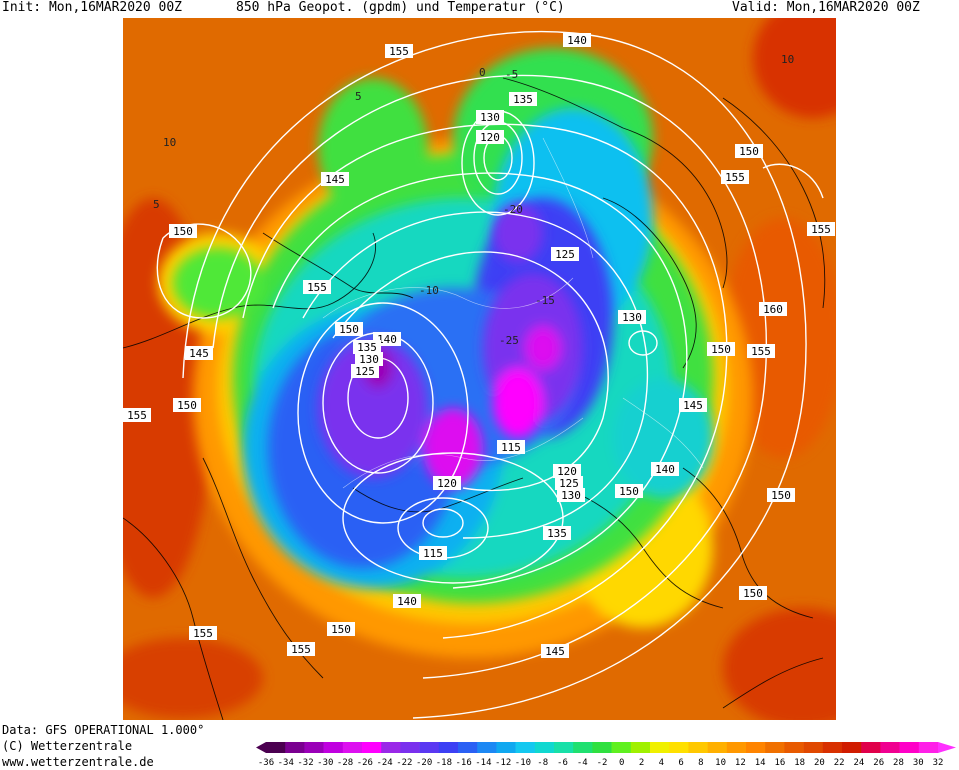 Image resolution: width=959 pixels, height=770 pixels. What do you see at coordinates (839, 763) in the screenshot?
I see `legend-tick-label: 22` at bounding box center [839, 763].